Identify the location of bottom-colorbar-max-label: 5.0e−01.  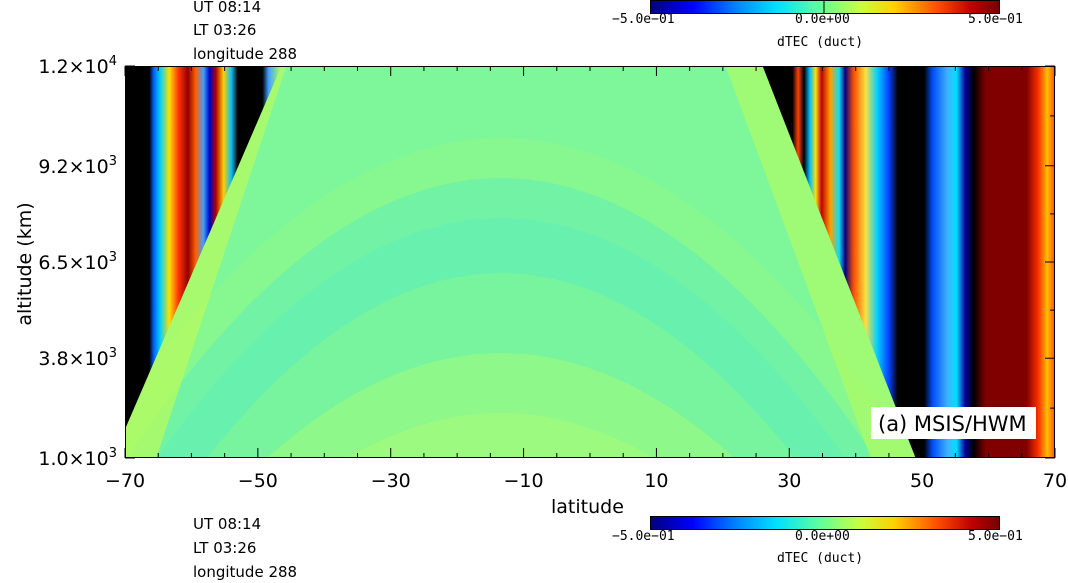
(995, 536).